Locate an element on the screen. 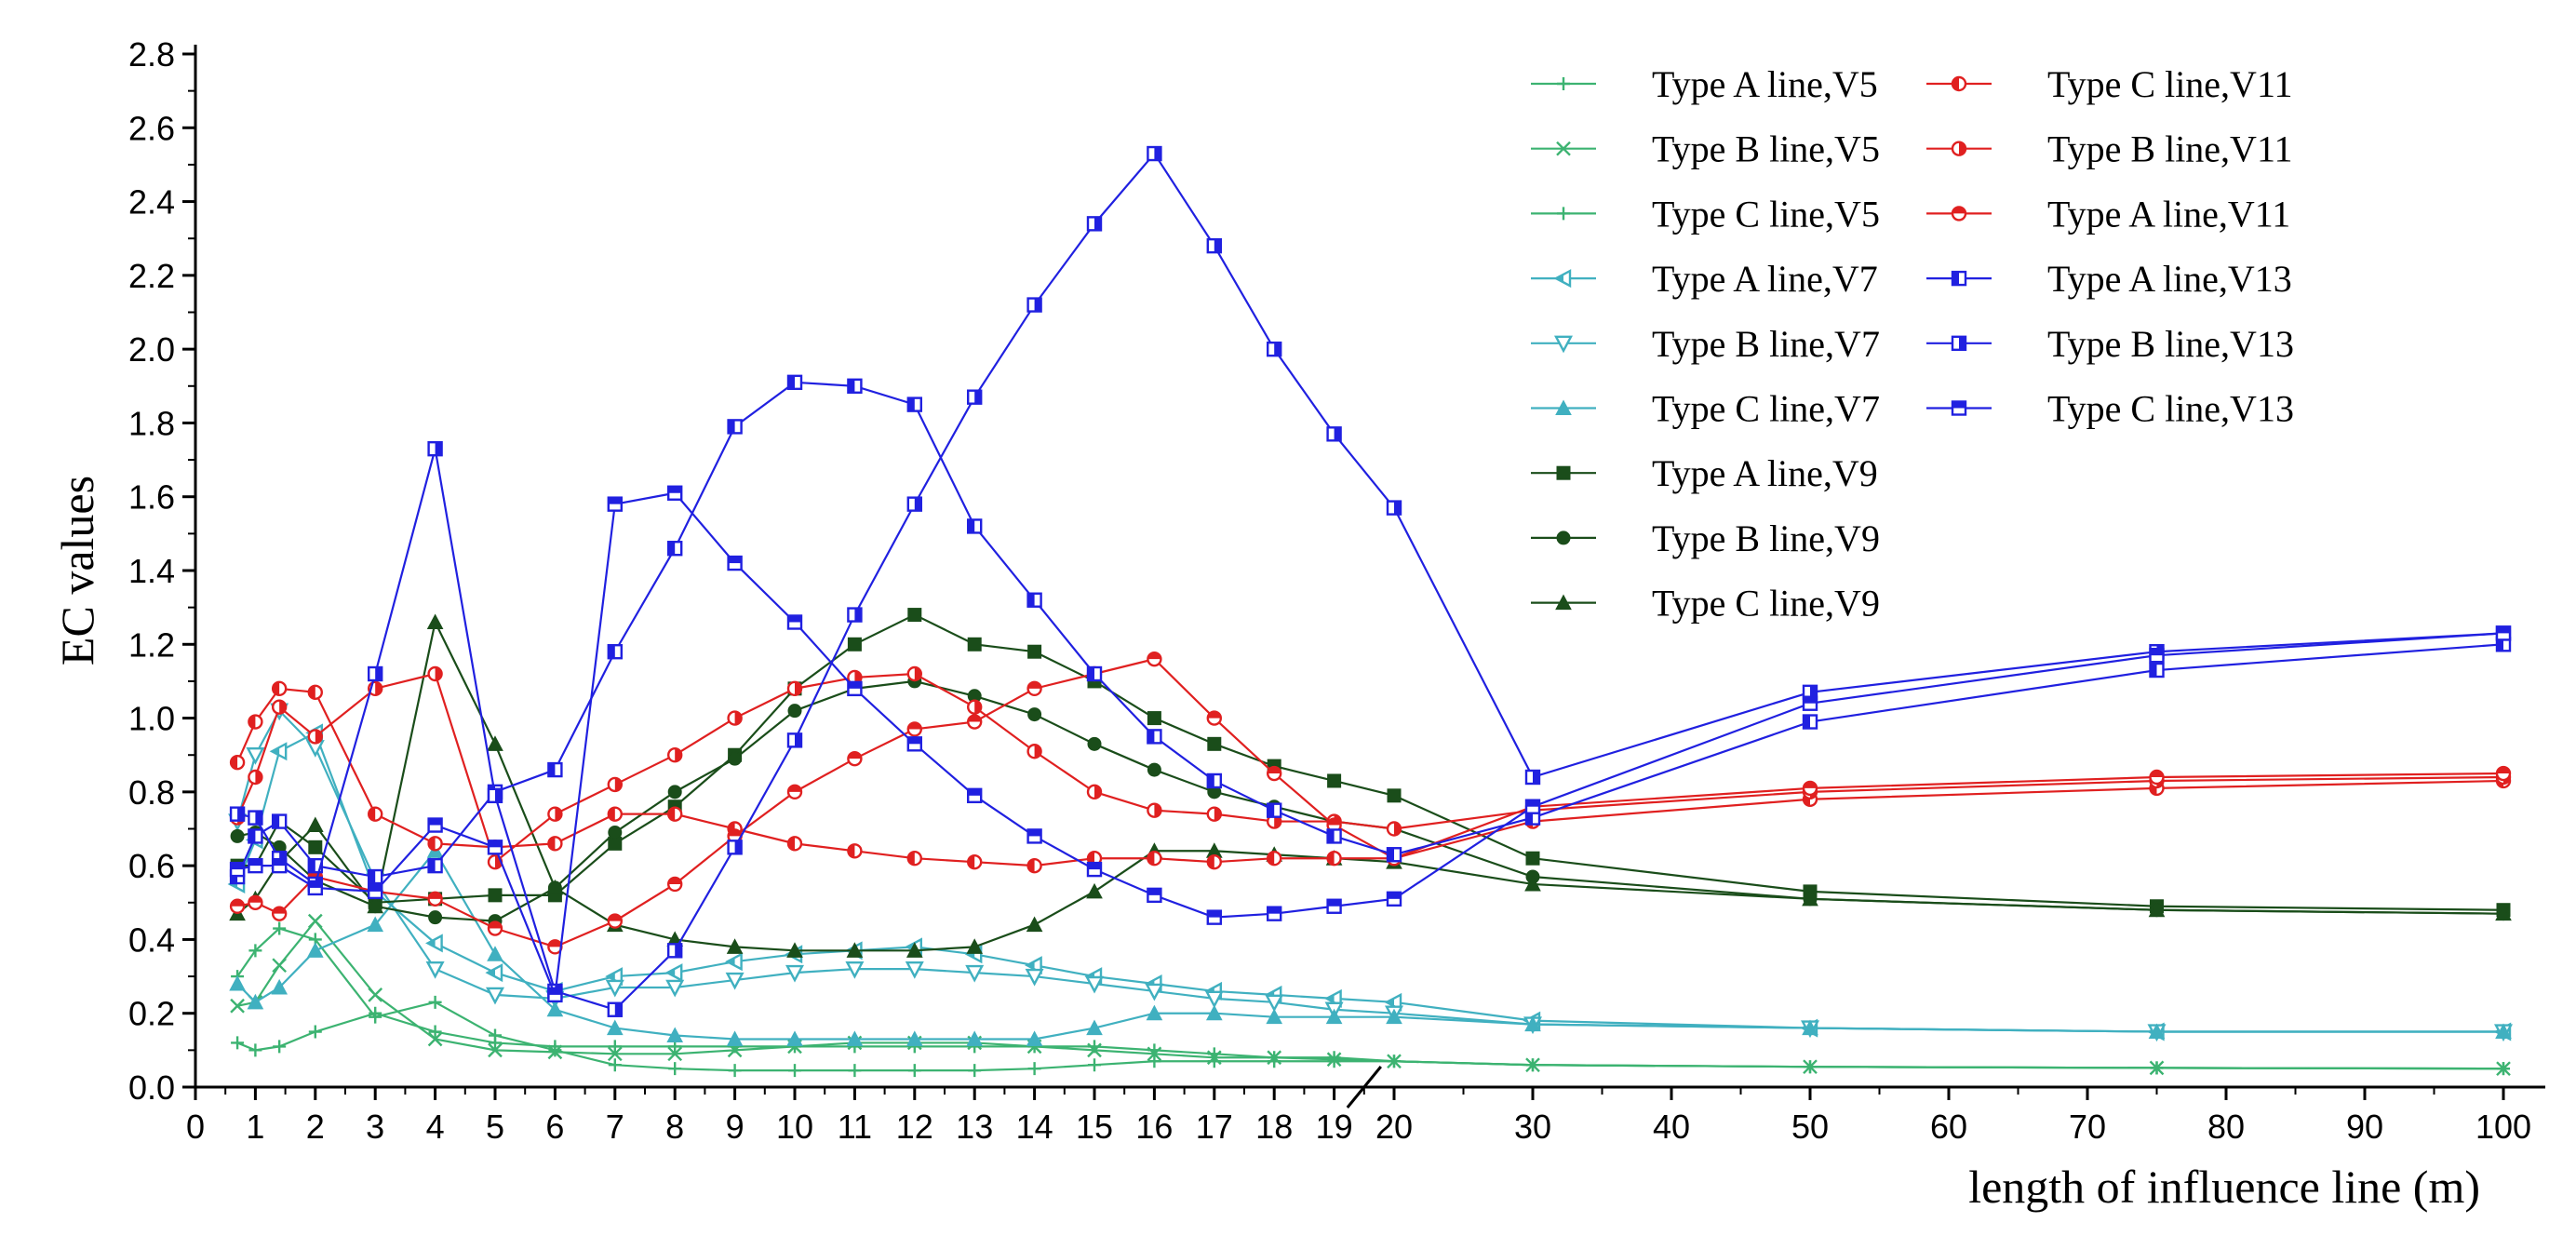  legend-label: Type A line,V9 is located at coordinates (1765, 473).